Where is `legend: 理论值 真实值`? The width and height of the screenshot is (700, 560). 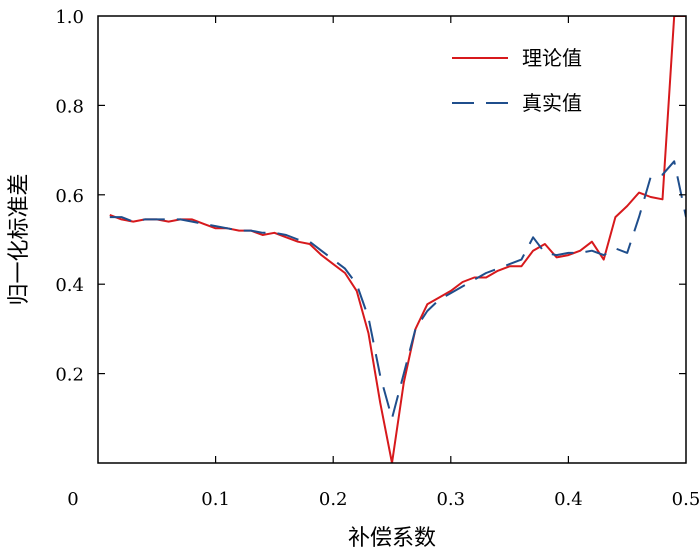
legend: 理论值 真实值 is located at coordinates (517, 80).